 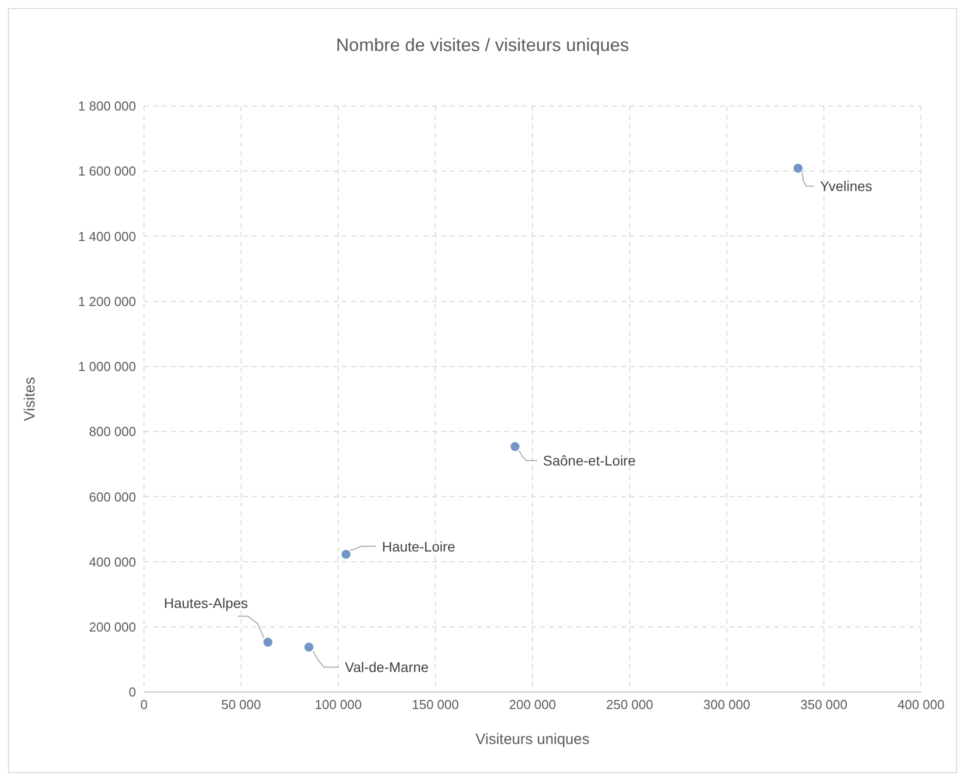 I want to click on x-tick-label: 350 000, so click(x=824, y=704).